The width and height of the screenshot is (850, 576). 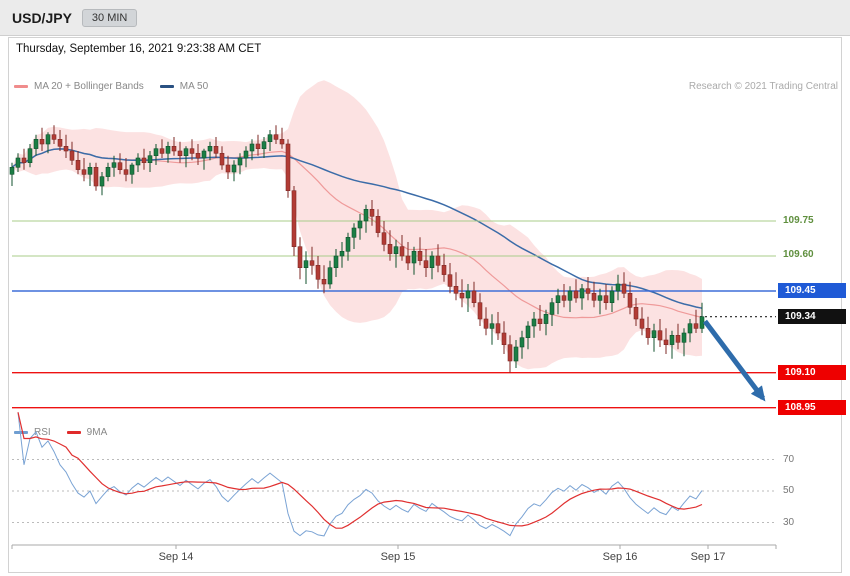 What do you see at coordinates (21, 432) in the screenshot?
I see `rsi-swatch` at bounding box center [21, 432].